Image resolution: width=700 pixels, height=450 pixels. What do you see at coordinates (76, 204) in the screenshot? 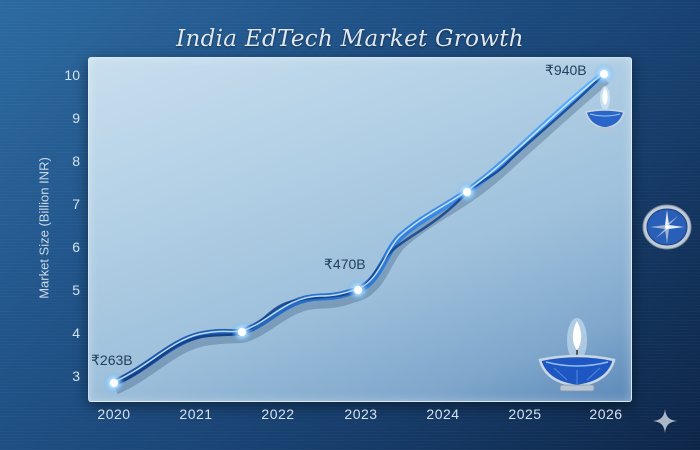
I see `y-tick: 7` at bounding box center [76, 204].